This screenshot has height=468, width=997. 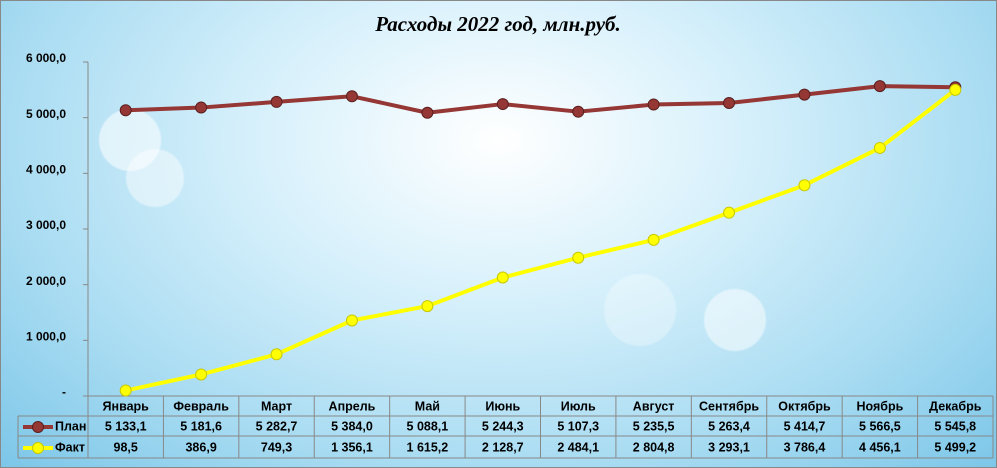 What do you see at coordinates (46, 170) in the screenshot?
I see `y-tick-label: 4 000,0` at bounding box center [46, 170].